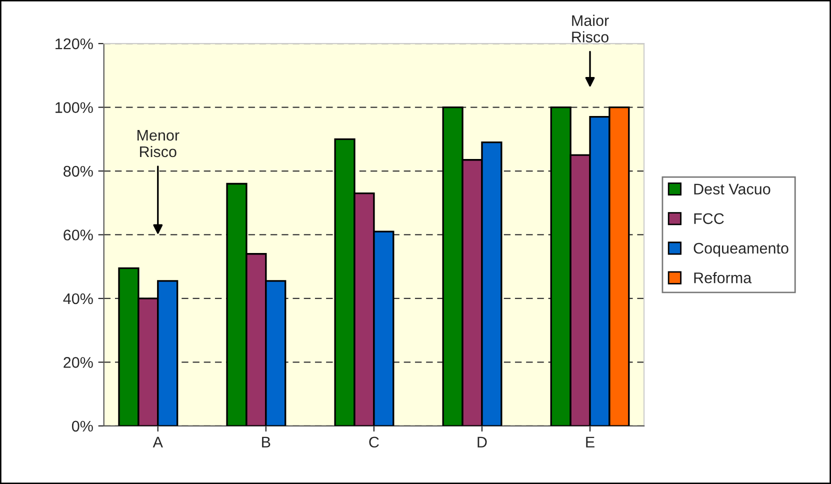 The height and width of the screenshot is (484, 831). What do you see at coordinates (723, 278) in the screenshot?
I see `legend-label: Reforma` at bounding box center [723, 278].